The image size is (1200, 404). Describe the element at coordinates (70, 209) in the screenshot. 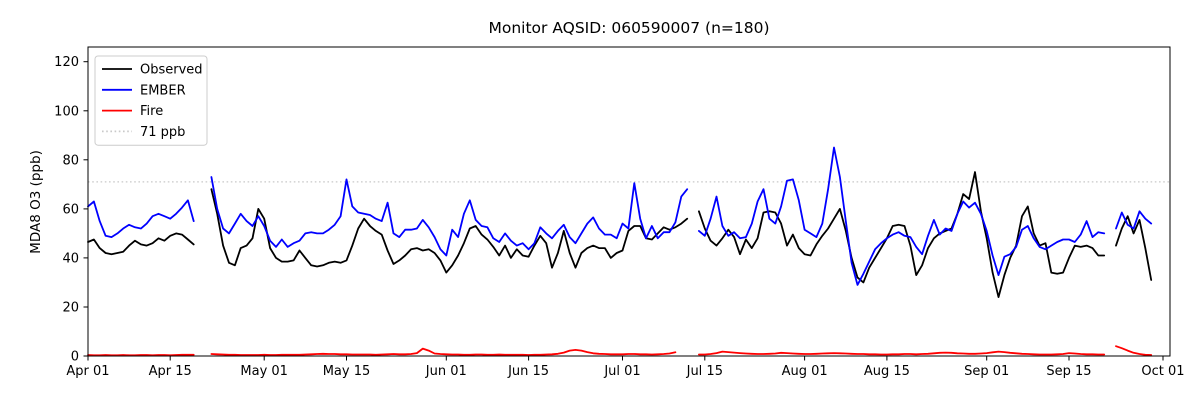

I see `y-tick-label: 60` at that location.